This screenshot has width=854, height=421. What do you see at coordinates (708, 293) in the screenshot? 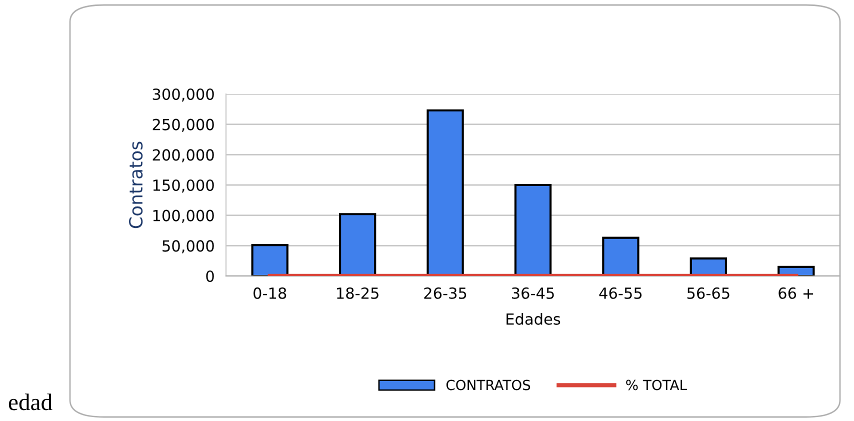
I see `x-tick-label: 56-65` at bounding box center [708, 293].